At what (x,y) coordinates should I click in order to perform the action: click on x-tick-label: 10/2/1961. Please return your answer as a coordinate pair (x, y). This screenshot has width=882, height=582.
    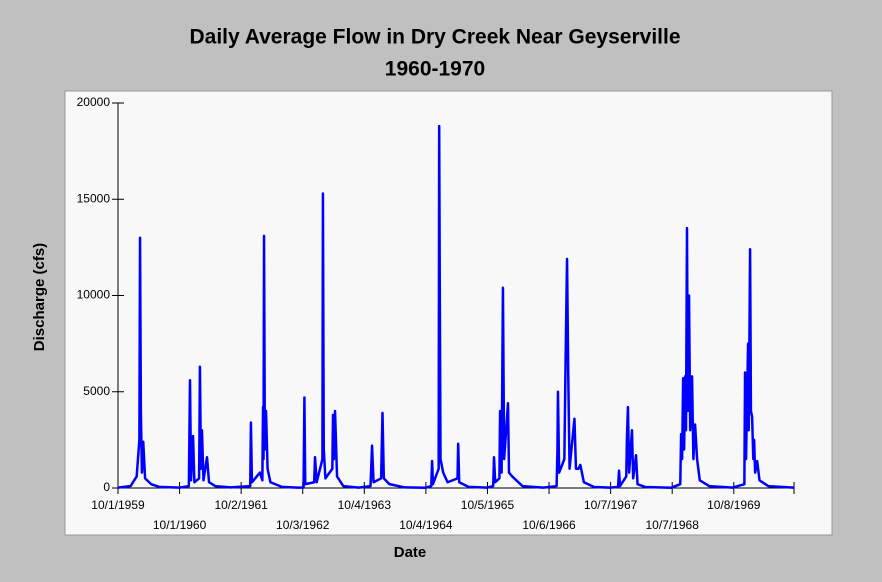
    Looking at the image, I should click on (241, 505).